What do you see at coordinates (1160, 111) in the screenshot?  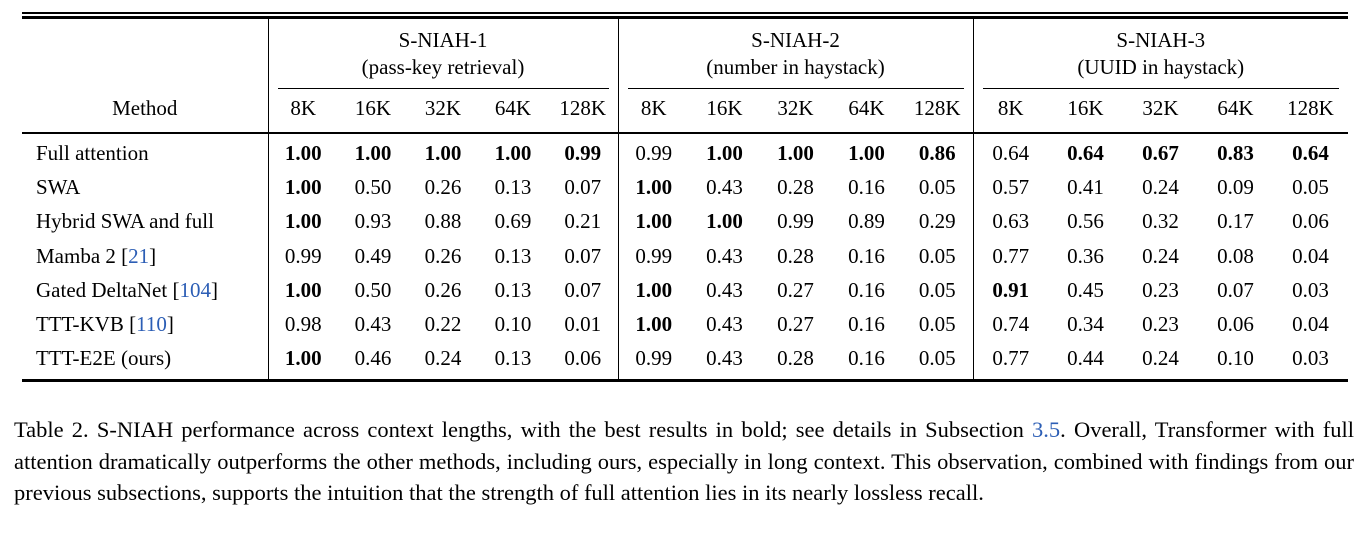 I see `col-header-32k-group3: 32K` at bounding box center [1160, 111].